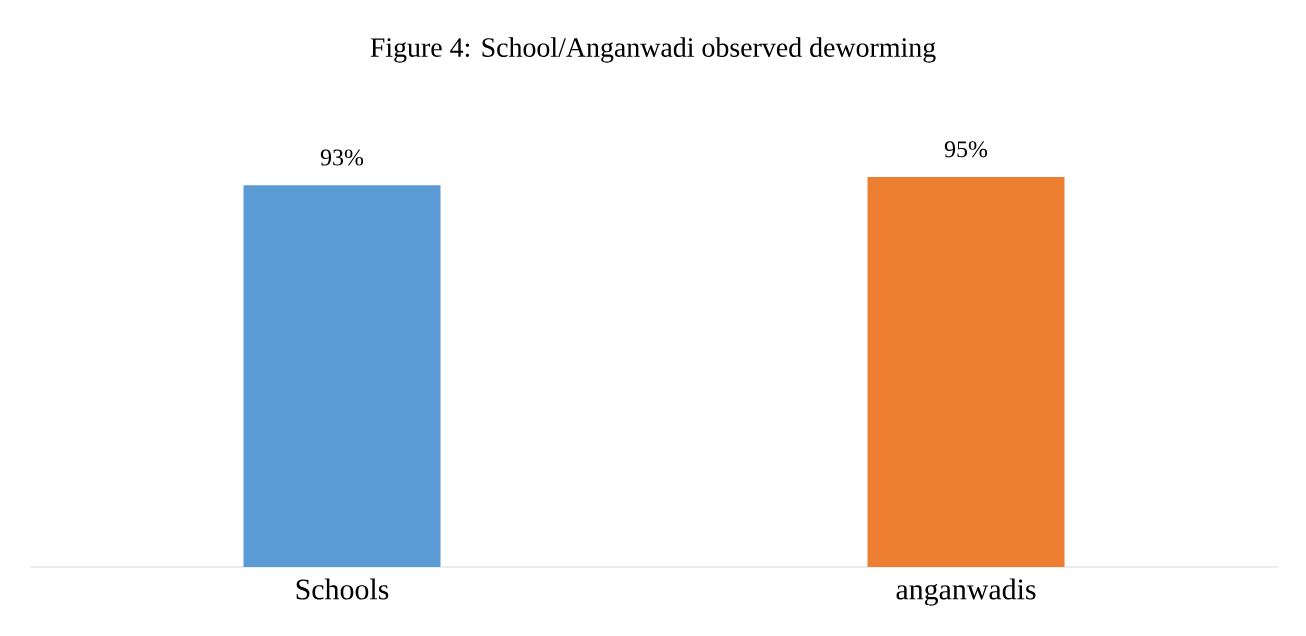  What do you see at coordinates (342, 157) in the screenshot?
I see `data-label: 93%` at bounding box center [342, 157].